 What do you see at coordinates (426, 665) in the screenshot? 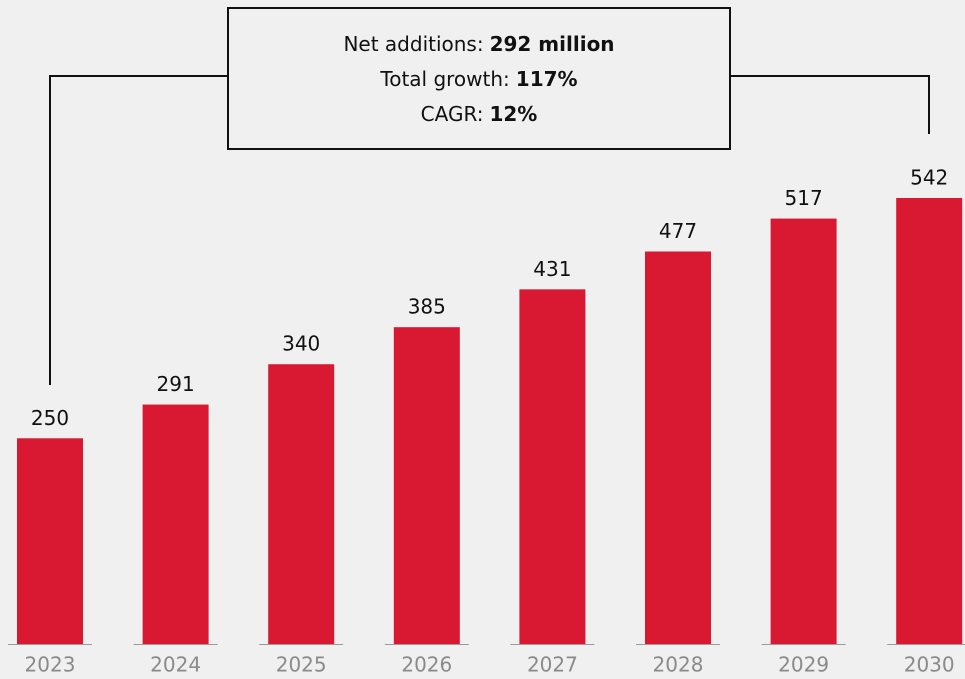
I see `x-tick-label: 2026` at bounding box center [426, 665].